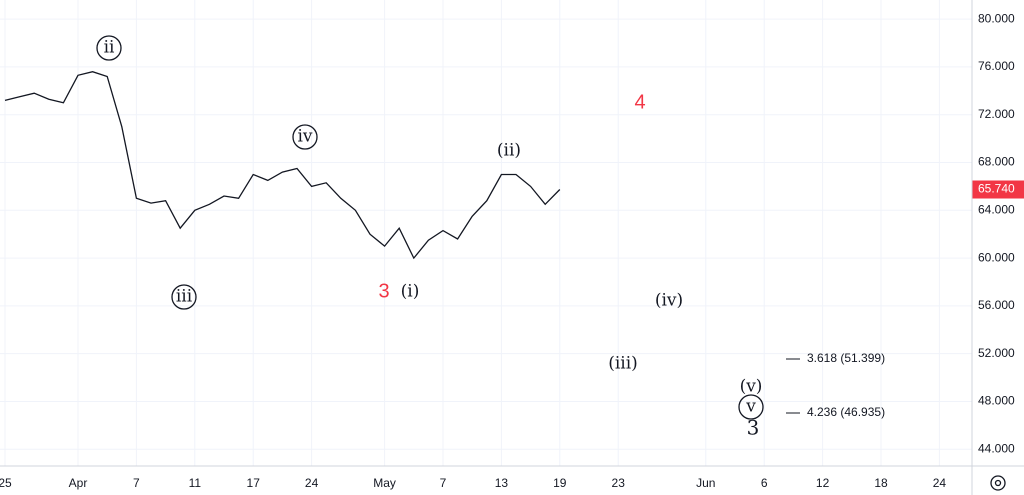  I want to click on last-price-label: 65.740, so click(996, 189).